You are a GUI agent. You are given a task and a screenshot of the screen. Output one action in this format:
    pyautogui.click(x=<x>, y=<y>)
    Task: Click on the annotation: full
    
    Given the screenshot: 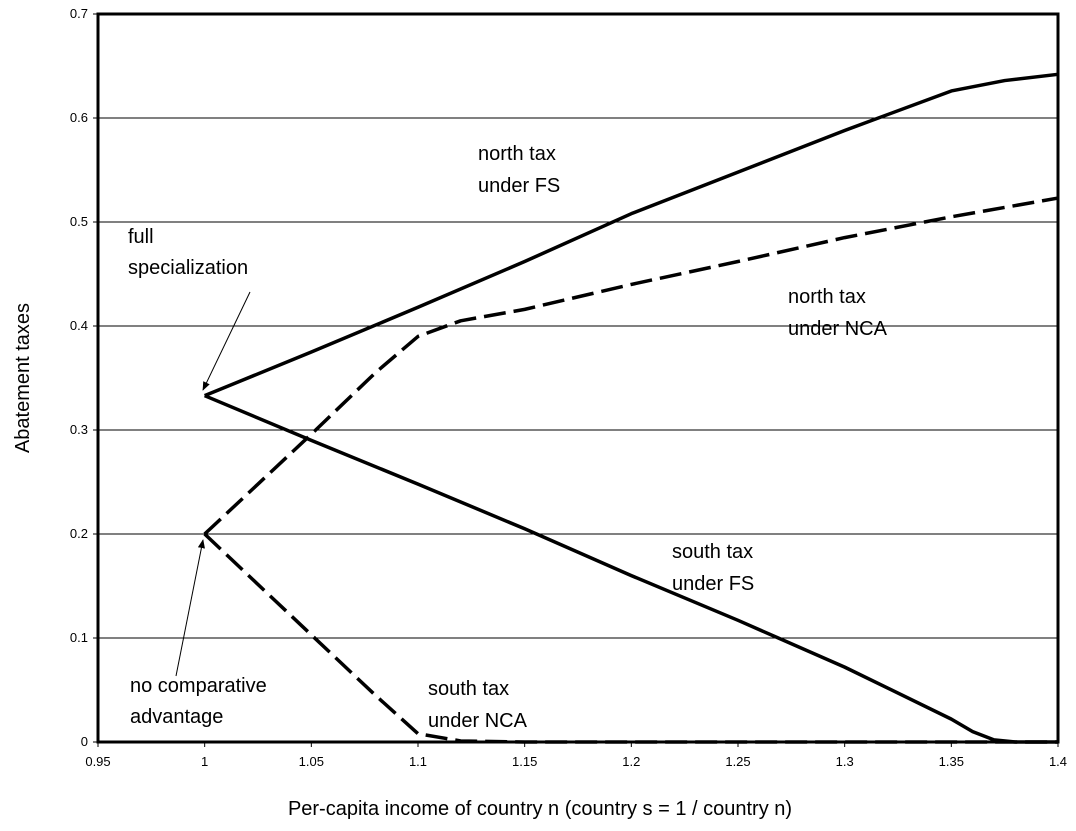 What is the action you would take?
    pyautogui.click(x=141, y=237)
    